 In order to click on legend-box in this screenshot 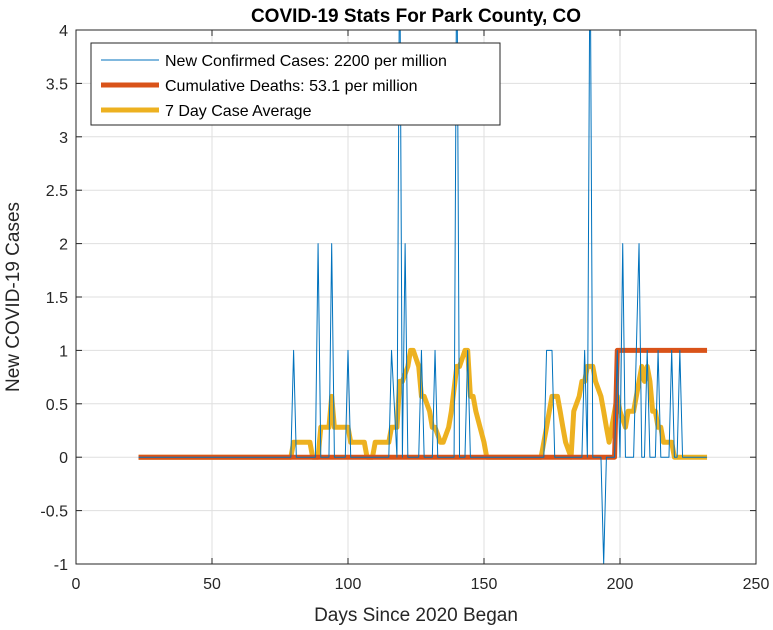, I will do `click(295, 84)`.